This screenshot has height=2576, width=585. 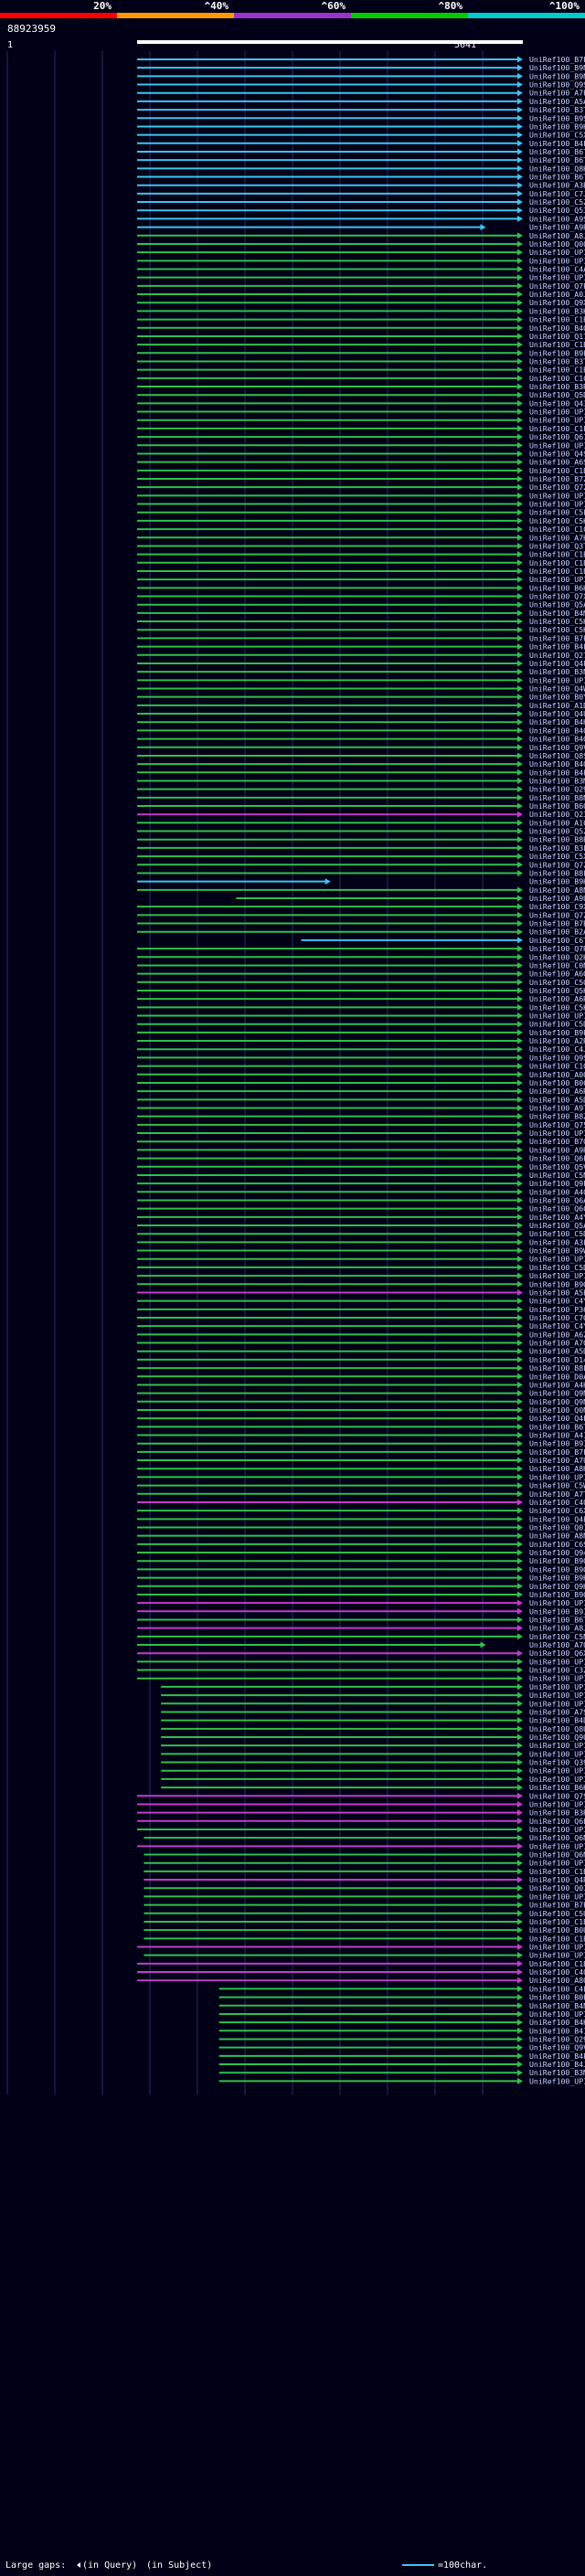 What do you see at coordinates (557, 1116) in the screenshot?
I see `hit-label: UniRef100_B8ZZQ7` at bounding box center [557, 1116].